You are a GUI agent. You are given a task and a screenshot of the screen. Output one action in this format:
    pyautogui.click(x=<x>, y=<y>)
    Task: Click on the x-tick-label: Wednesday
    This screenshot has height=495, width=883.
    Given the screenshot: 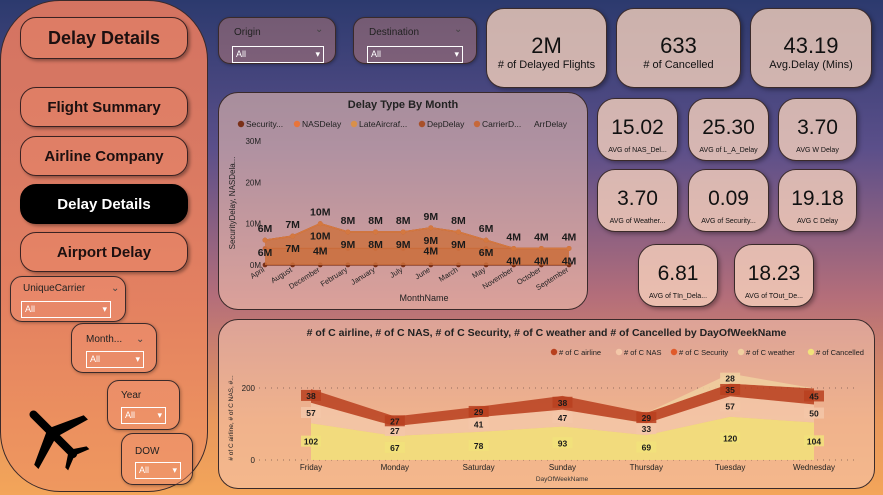 What is the action you would take?
    pyautogui.click(x=814, y=467)
    